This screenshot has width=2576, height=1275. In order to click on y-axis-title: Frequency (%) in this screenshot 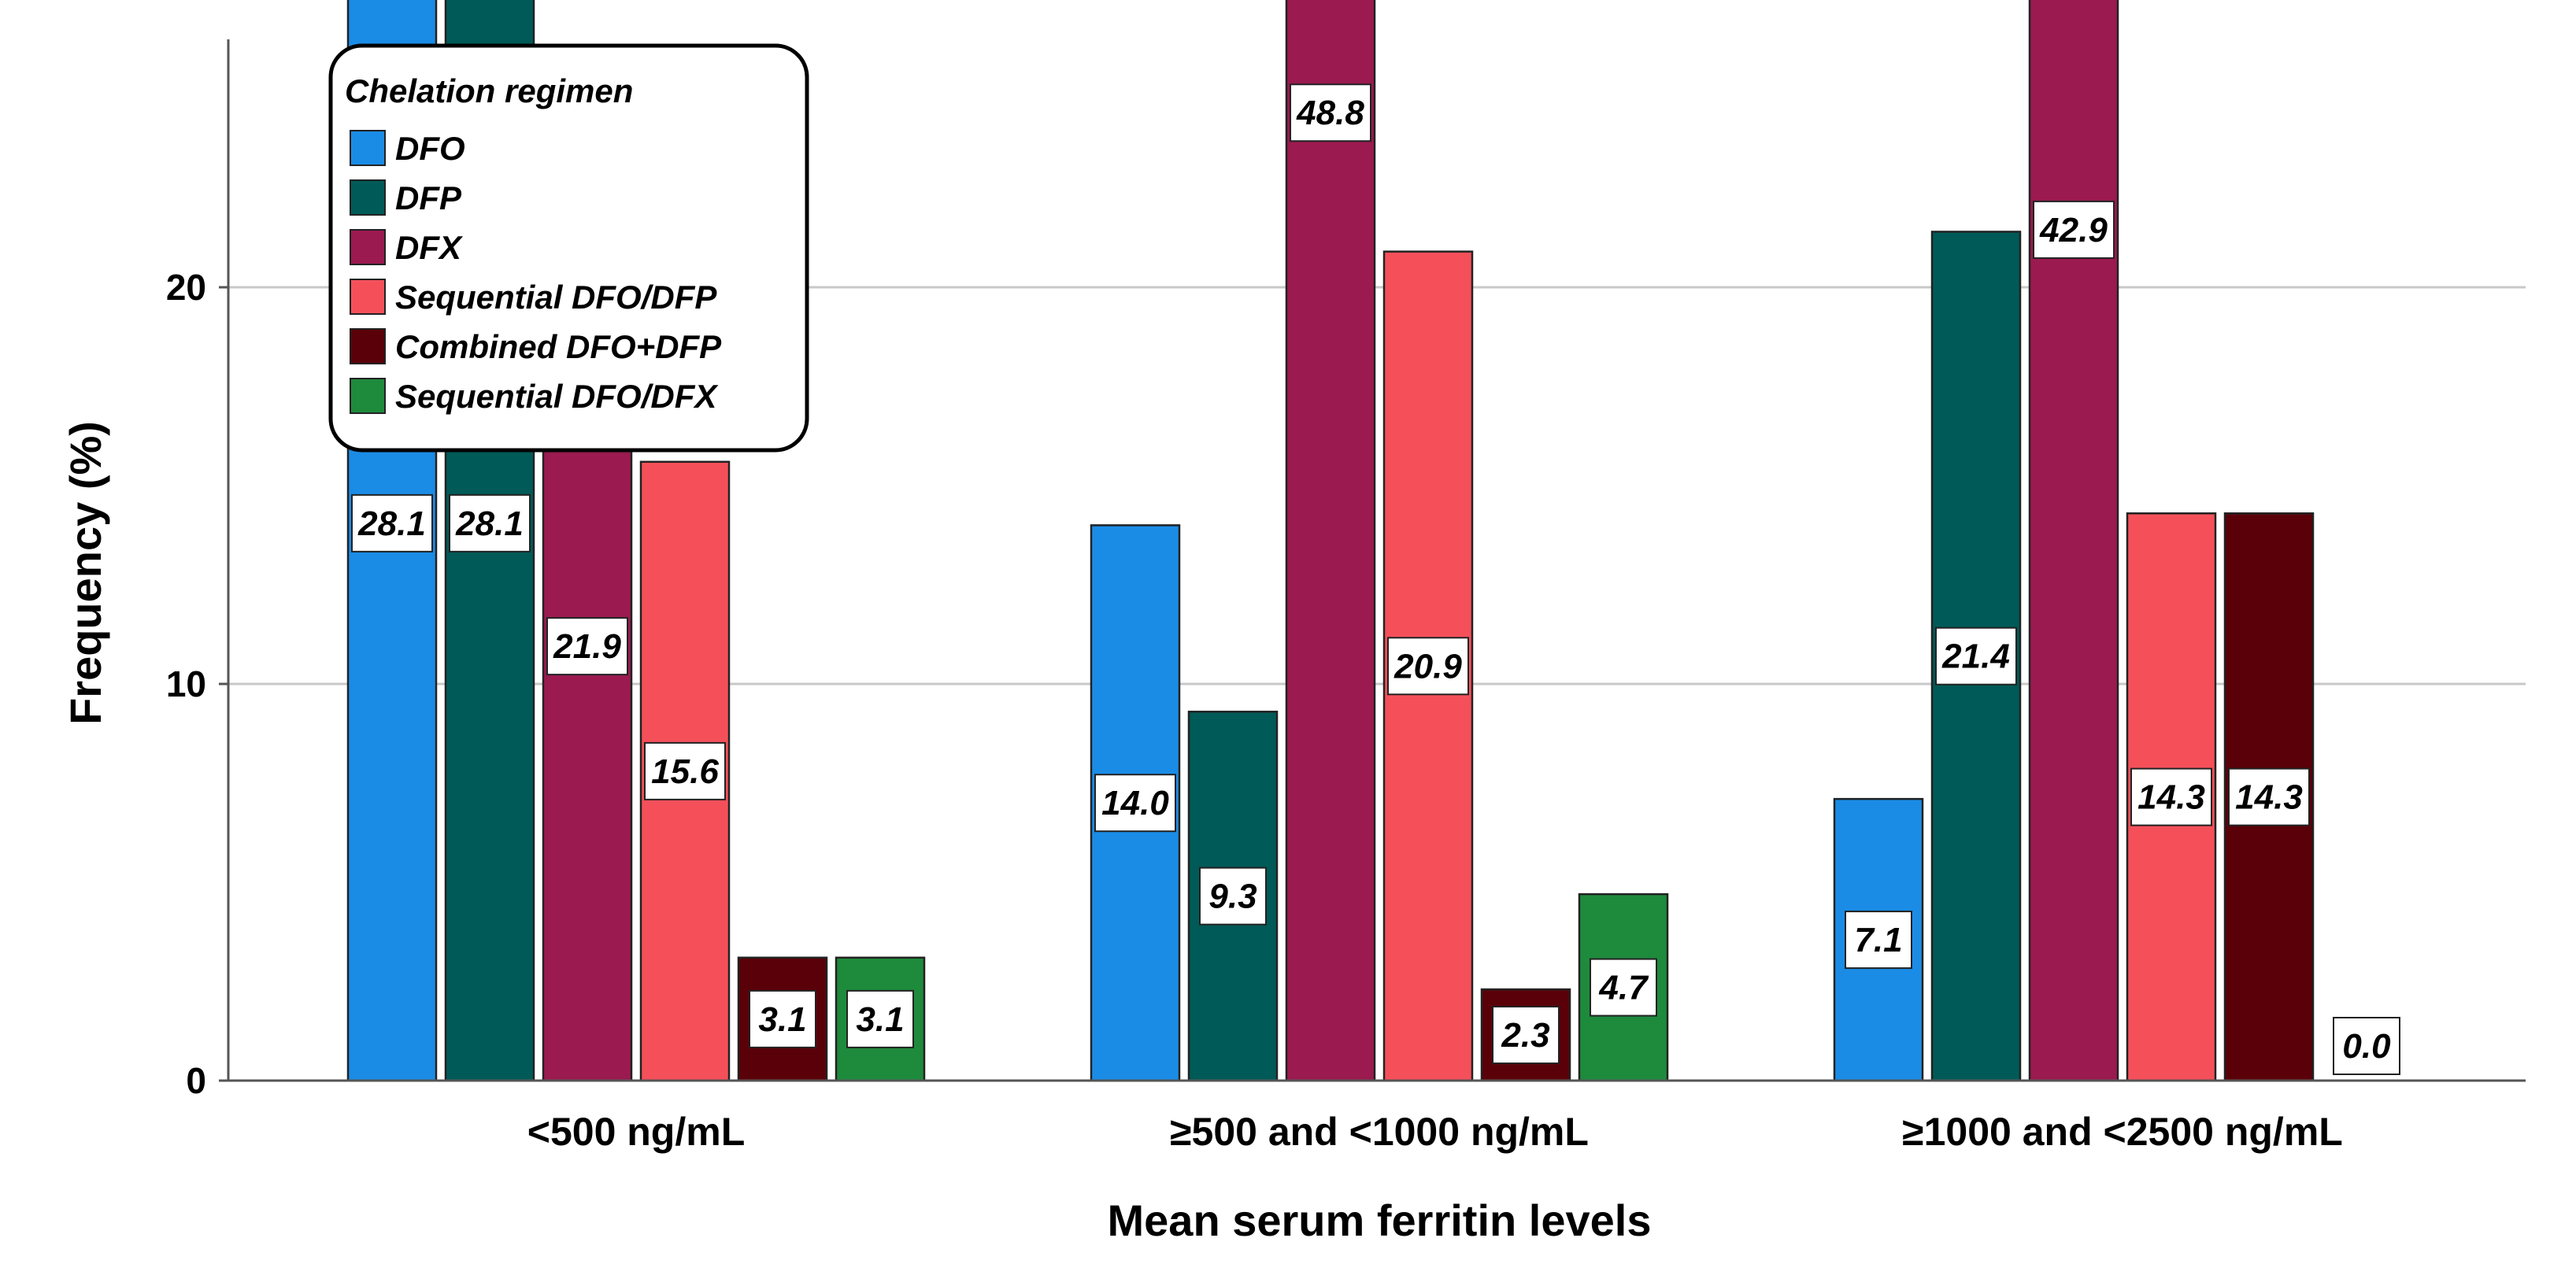, I will do `click(85, 573)`.